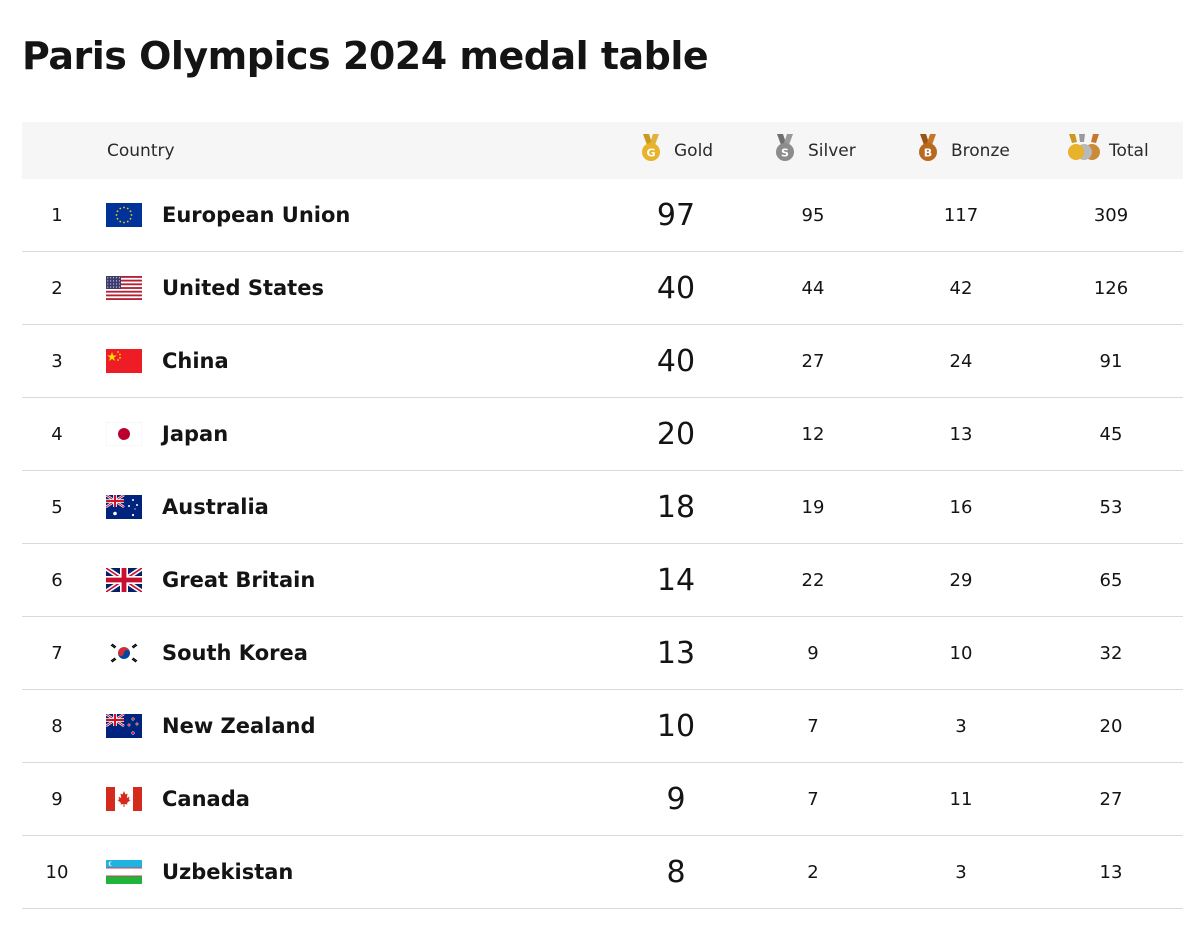  Describe the element at coordinates (813, 288) in the screenshot. I see `silver-count: 44` at that location.